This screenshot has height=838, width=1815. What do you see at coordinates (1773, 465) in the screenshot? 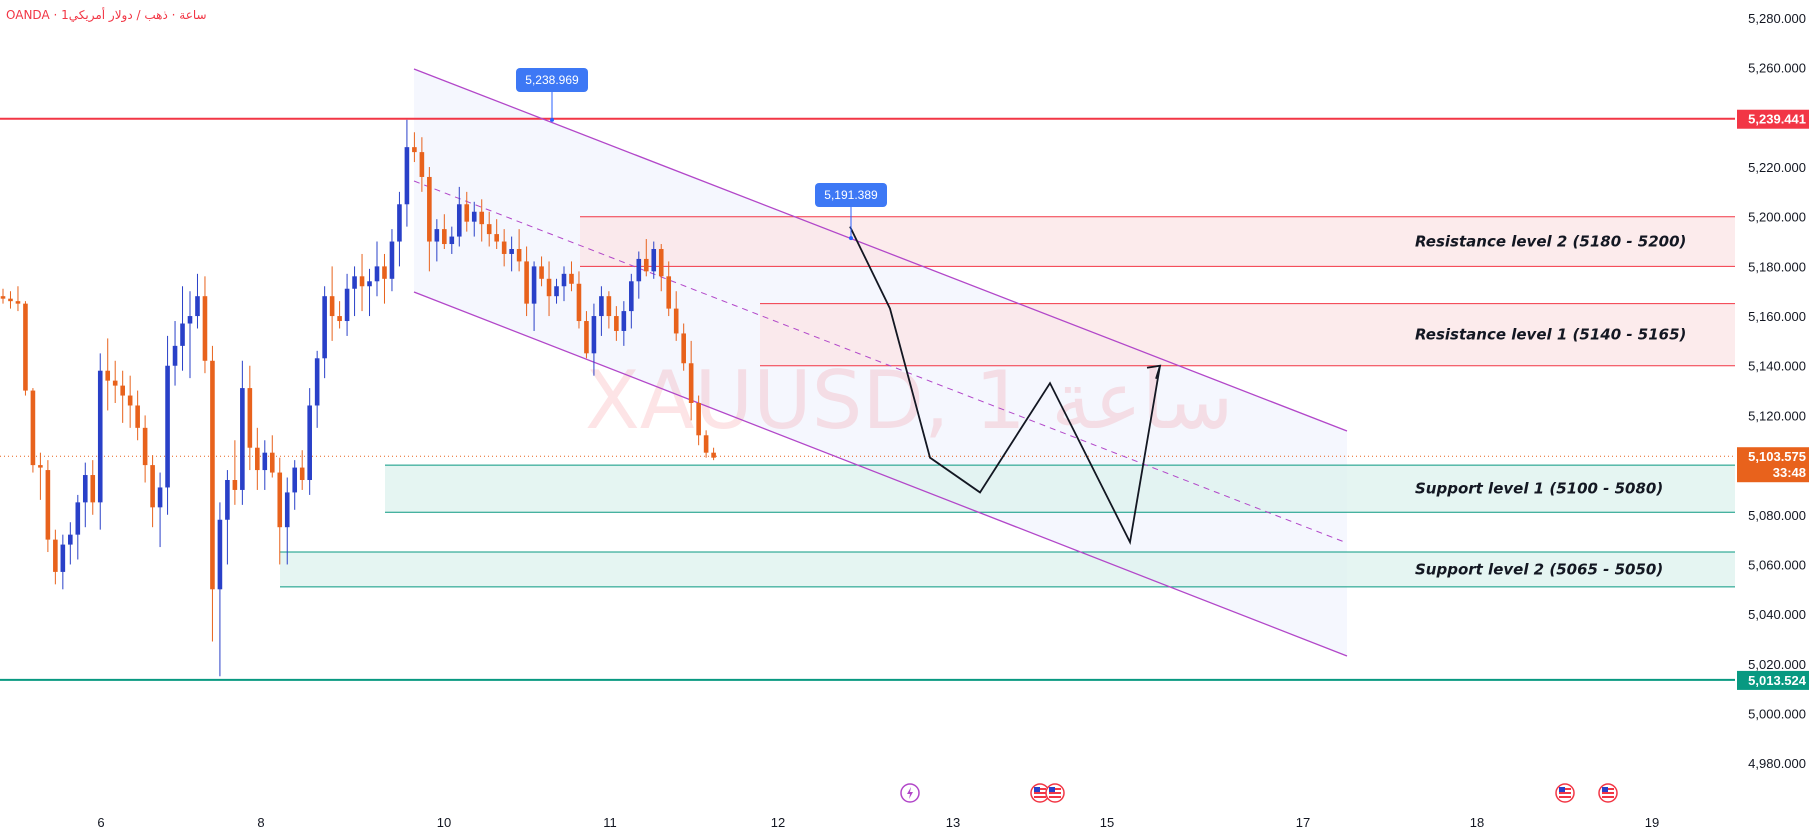
I see `current-price-badge` at bounding box center [1773, 465].